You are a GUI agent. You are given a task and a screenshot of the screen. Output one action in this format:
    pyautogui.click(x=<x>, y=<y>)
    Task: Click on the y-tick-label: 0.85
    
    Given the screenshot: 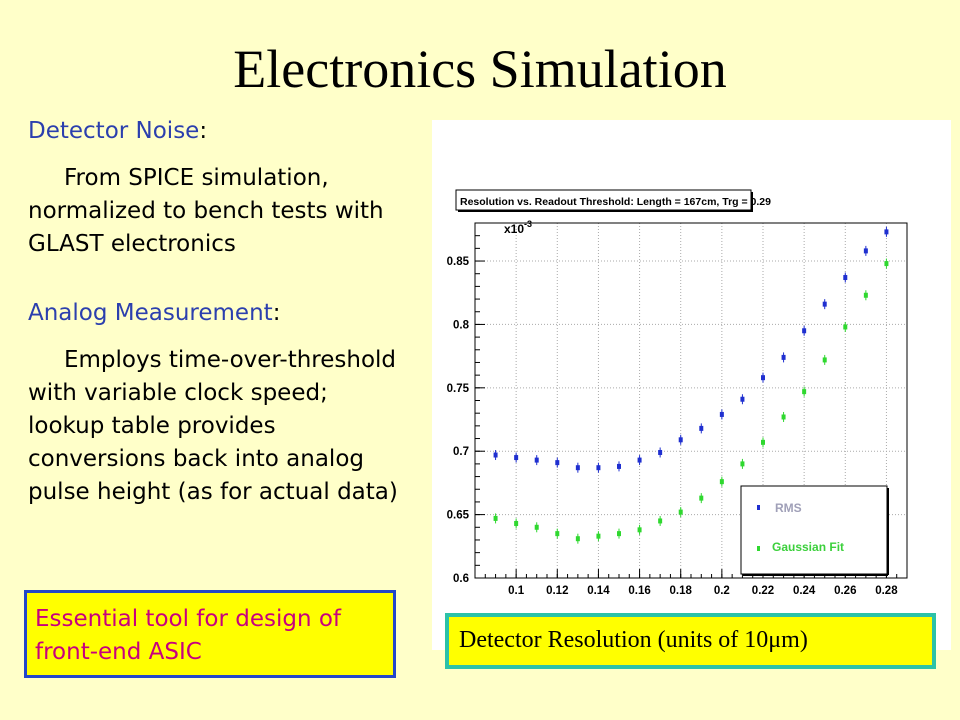 What is the action you would take?
    pyautogui.click(x=458, y=262)
    